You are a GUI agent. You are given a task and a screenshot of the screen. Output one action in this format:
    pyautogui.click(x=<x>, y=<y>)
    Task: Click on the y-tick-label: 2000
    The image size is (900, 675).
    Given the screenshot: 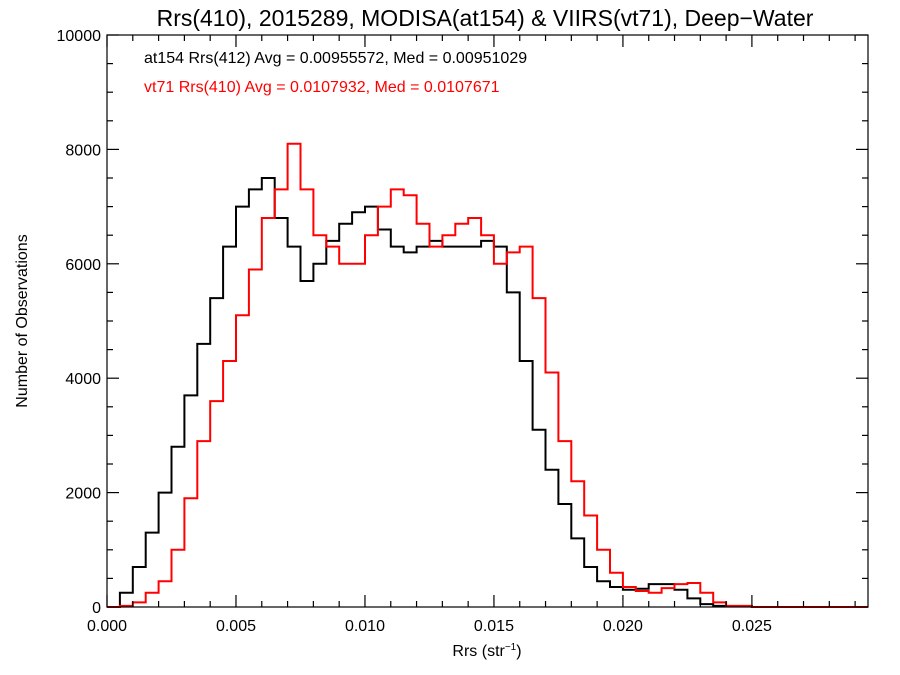 What is the action you would take?
    pyautogui.click(x=83, y=494)
    